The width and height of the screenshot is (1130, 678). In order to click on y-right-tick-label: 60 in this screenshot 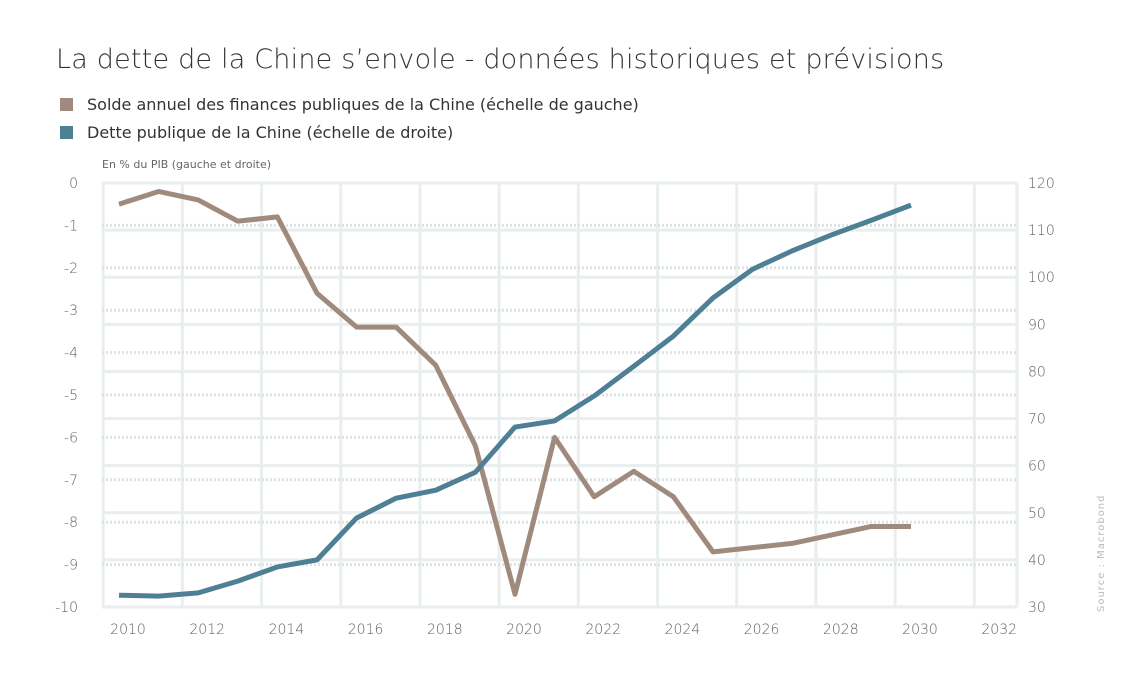, I will do `click(1037, 467)`.